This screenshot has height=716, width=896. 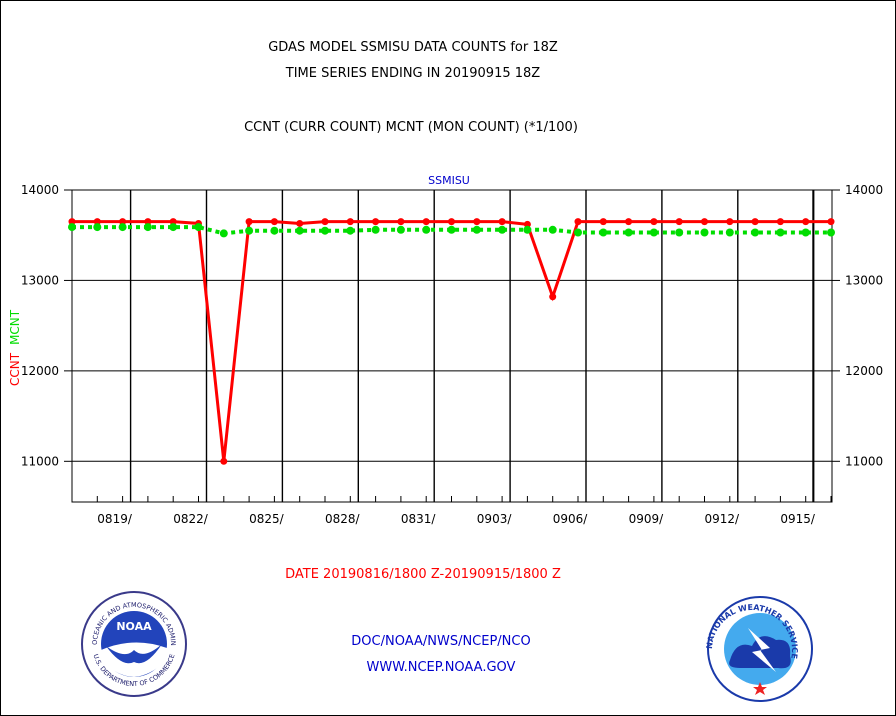 I want to click on url-line: WWW.NCEP.NOAA.GOV, so click(x=441, y=667).